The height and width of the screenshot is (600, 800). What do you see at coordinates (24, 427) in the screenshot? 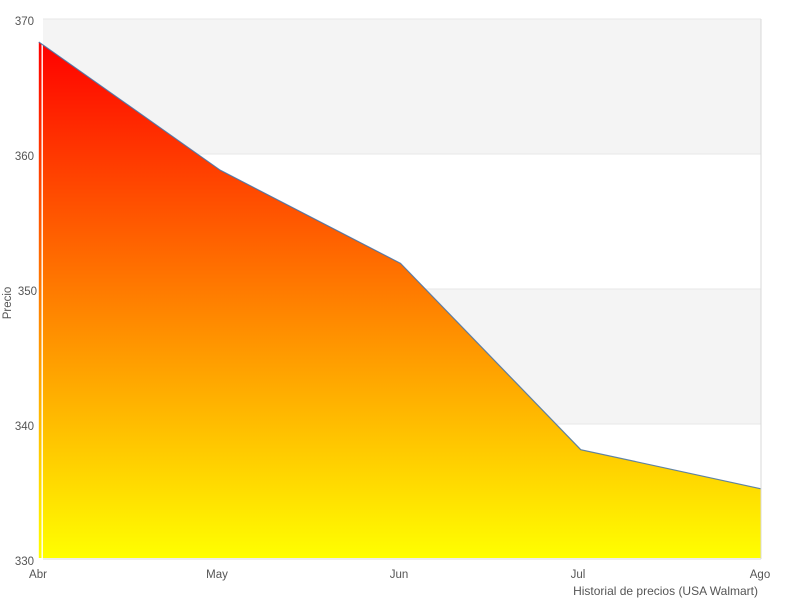
I see `y-tick-340: 340` at bounding box center [24, 427].